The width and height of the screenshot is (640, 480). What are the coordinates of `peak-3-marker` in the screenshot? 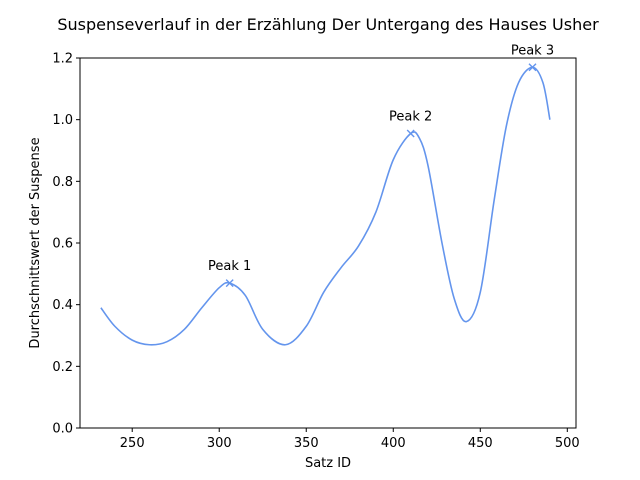 It's located at (532, 67).